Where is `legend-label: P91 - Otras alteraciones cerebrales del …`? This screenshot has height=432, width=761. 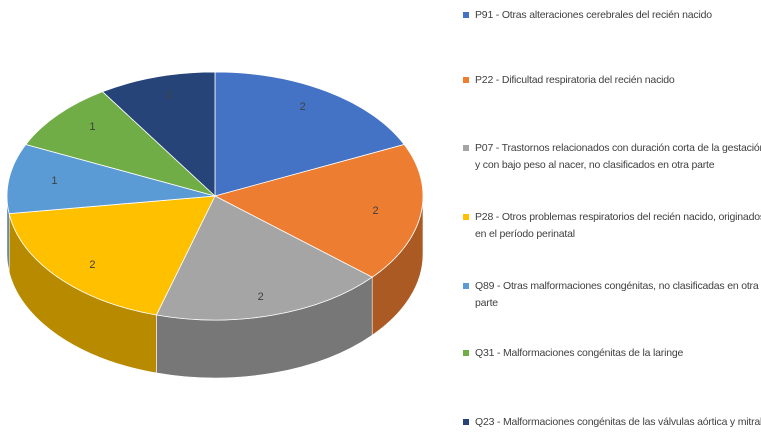
legend-label: P91 - Otras alteraciones cerebrales del … is located at coordinates (593, 15).